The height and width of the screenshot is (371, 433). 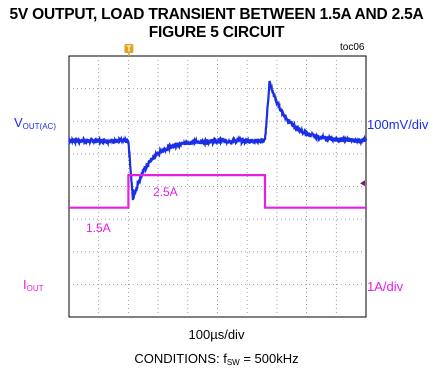 I want to click on iout-channel-label: IOUT, so click(x=33, y=285).